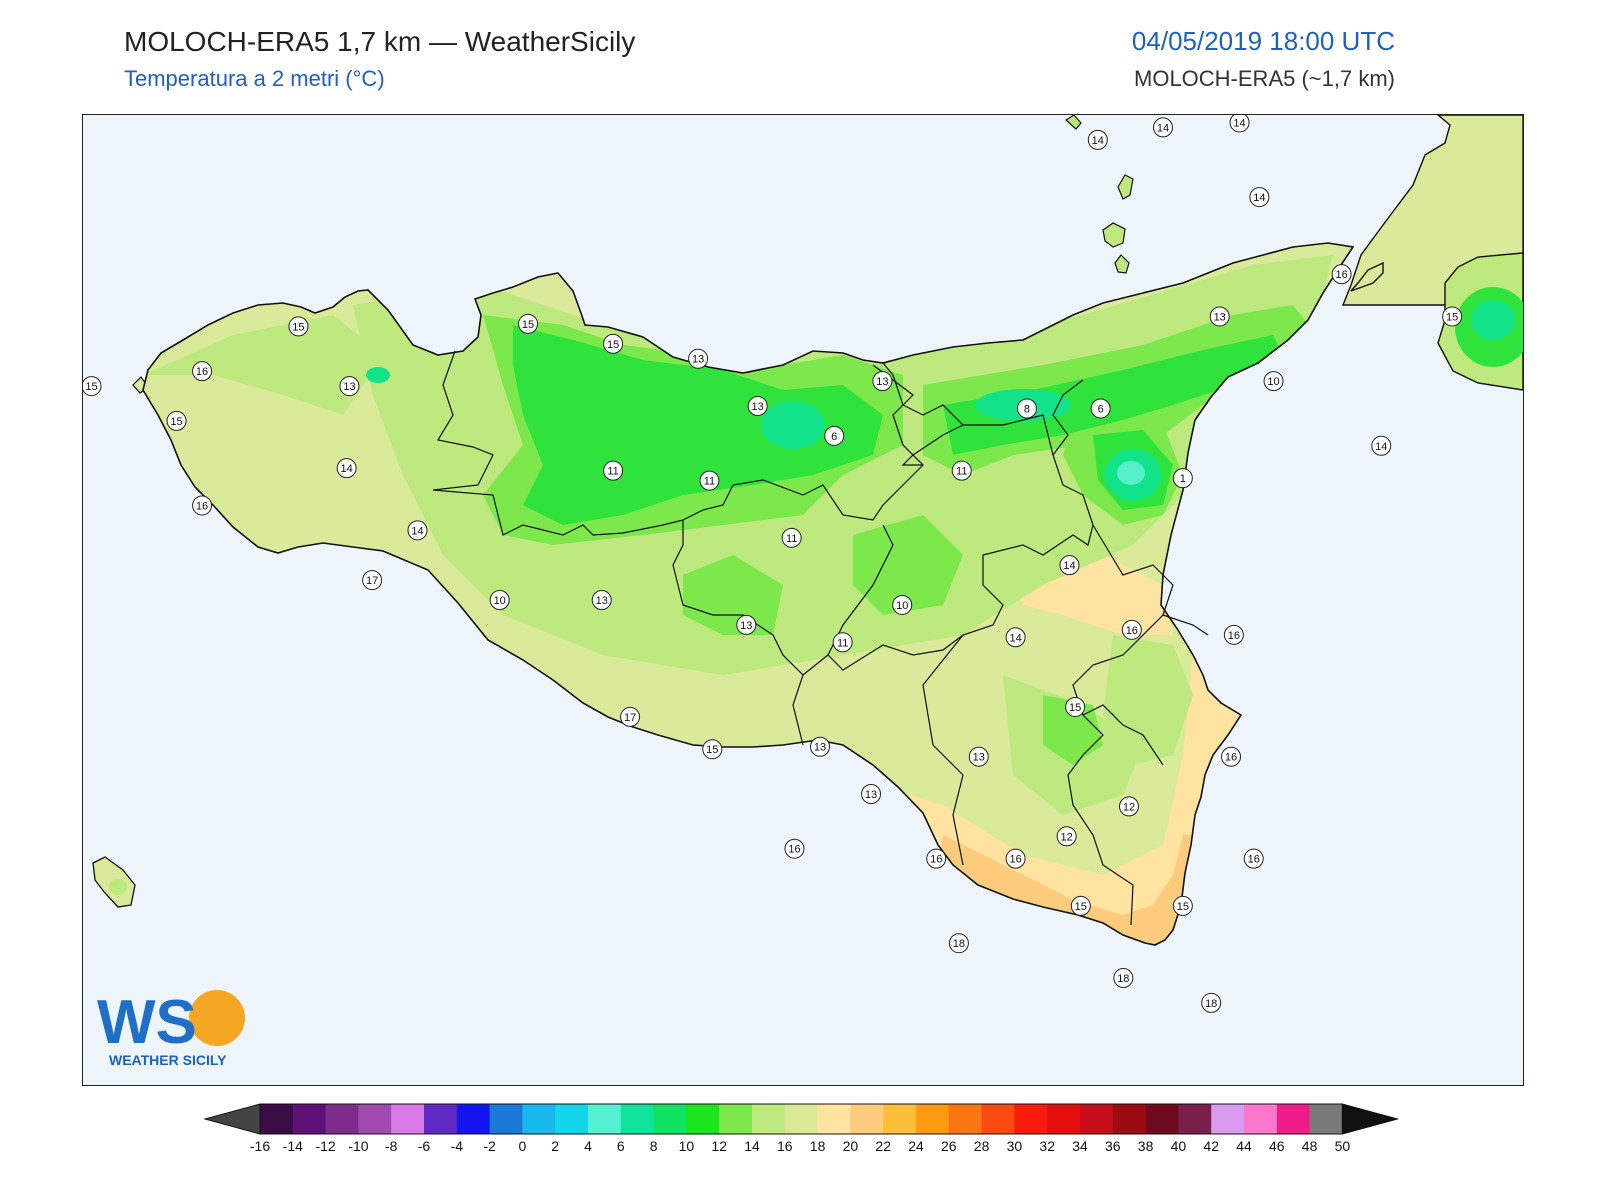  What do you see at coordinates (818, 1146) in the screenshot?
I see `colorbar-tick-label: 18` at bounding box center [818, 1146].